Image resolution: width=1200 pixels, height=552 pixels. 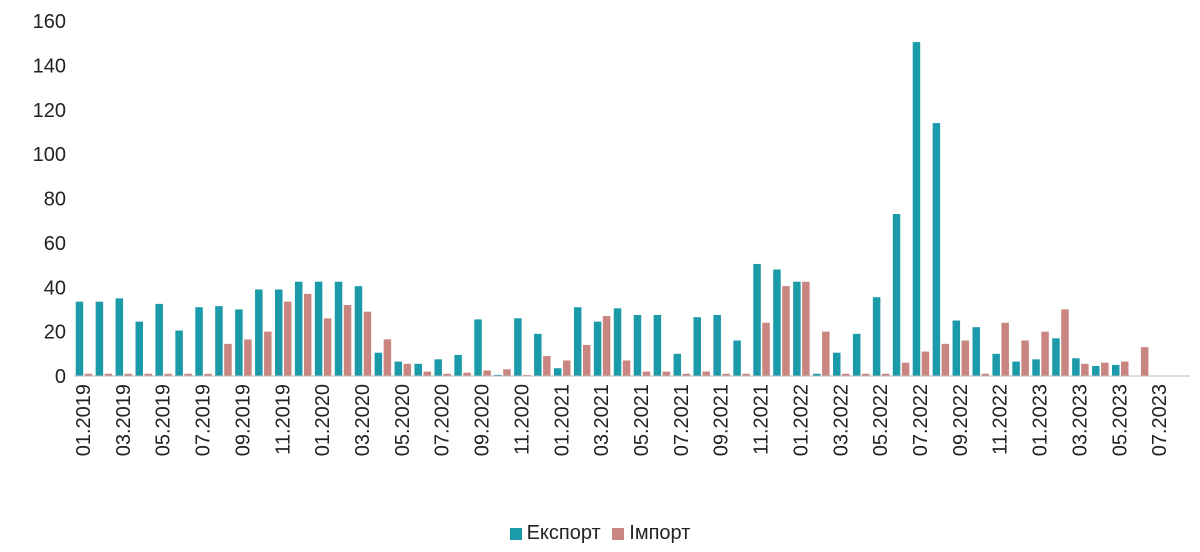 What do you see at coordinates (660, 533) in the screenshot?
I see `legend-label-import: Імпорт` at bounding box center [660, 533].